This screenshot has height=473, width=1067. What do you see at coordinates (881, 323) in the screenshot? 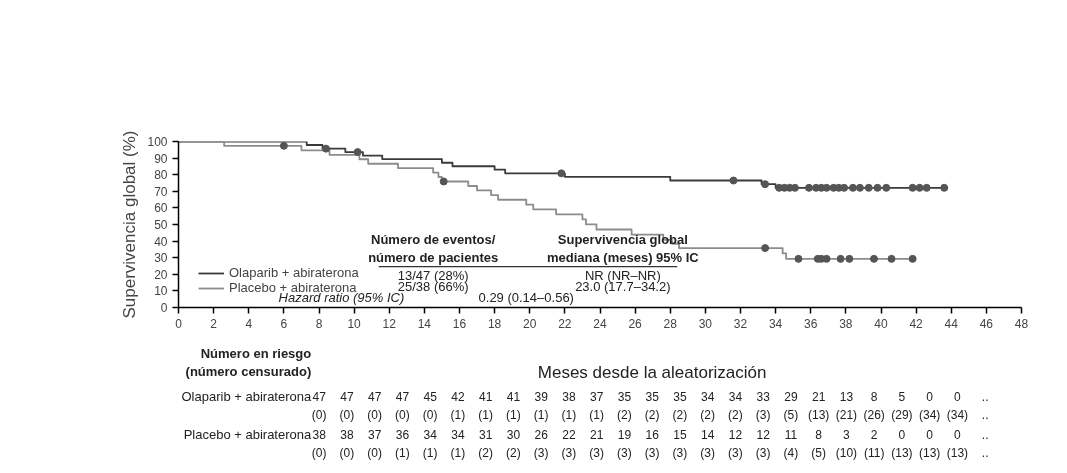
I see `x-tick-label: 40` at bounding box center [881, 323].